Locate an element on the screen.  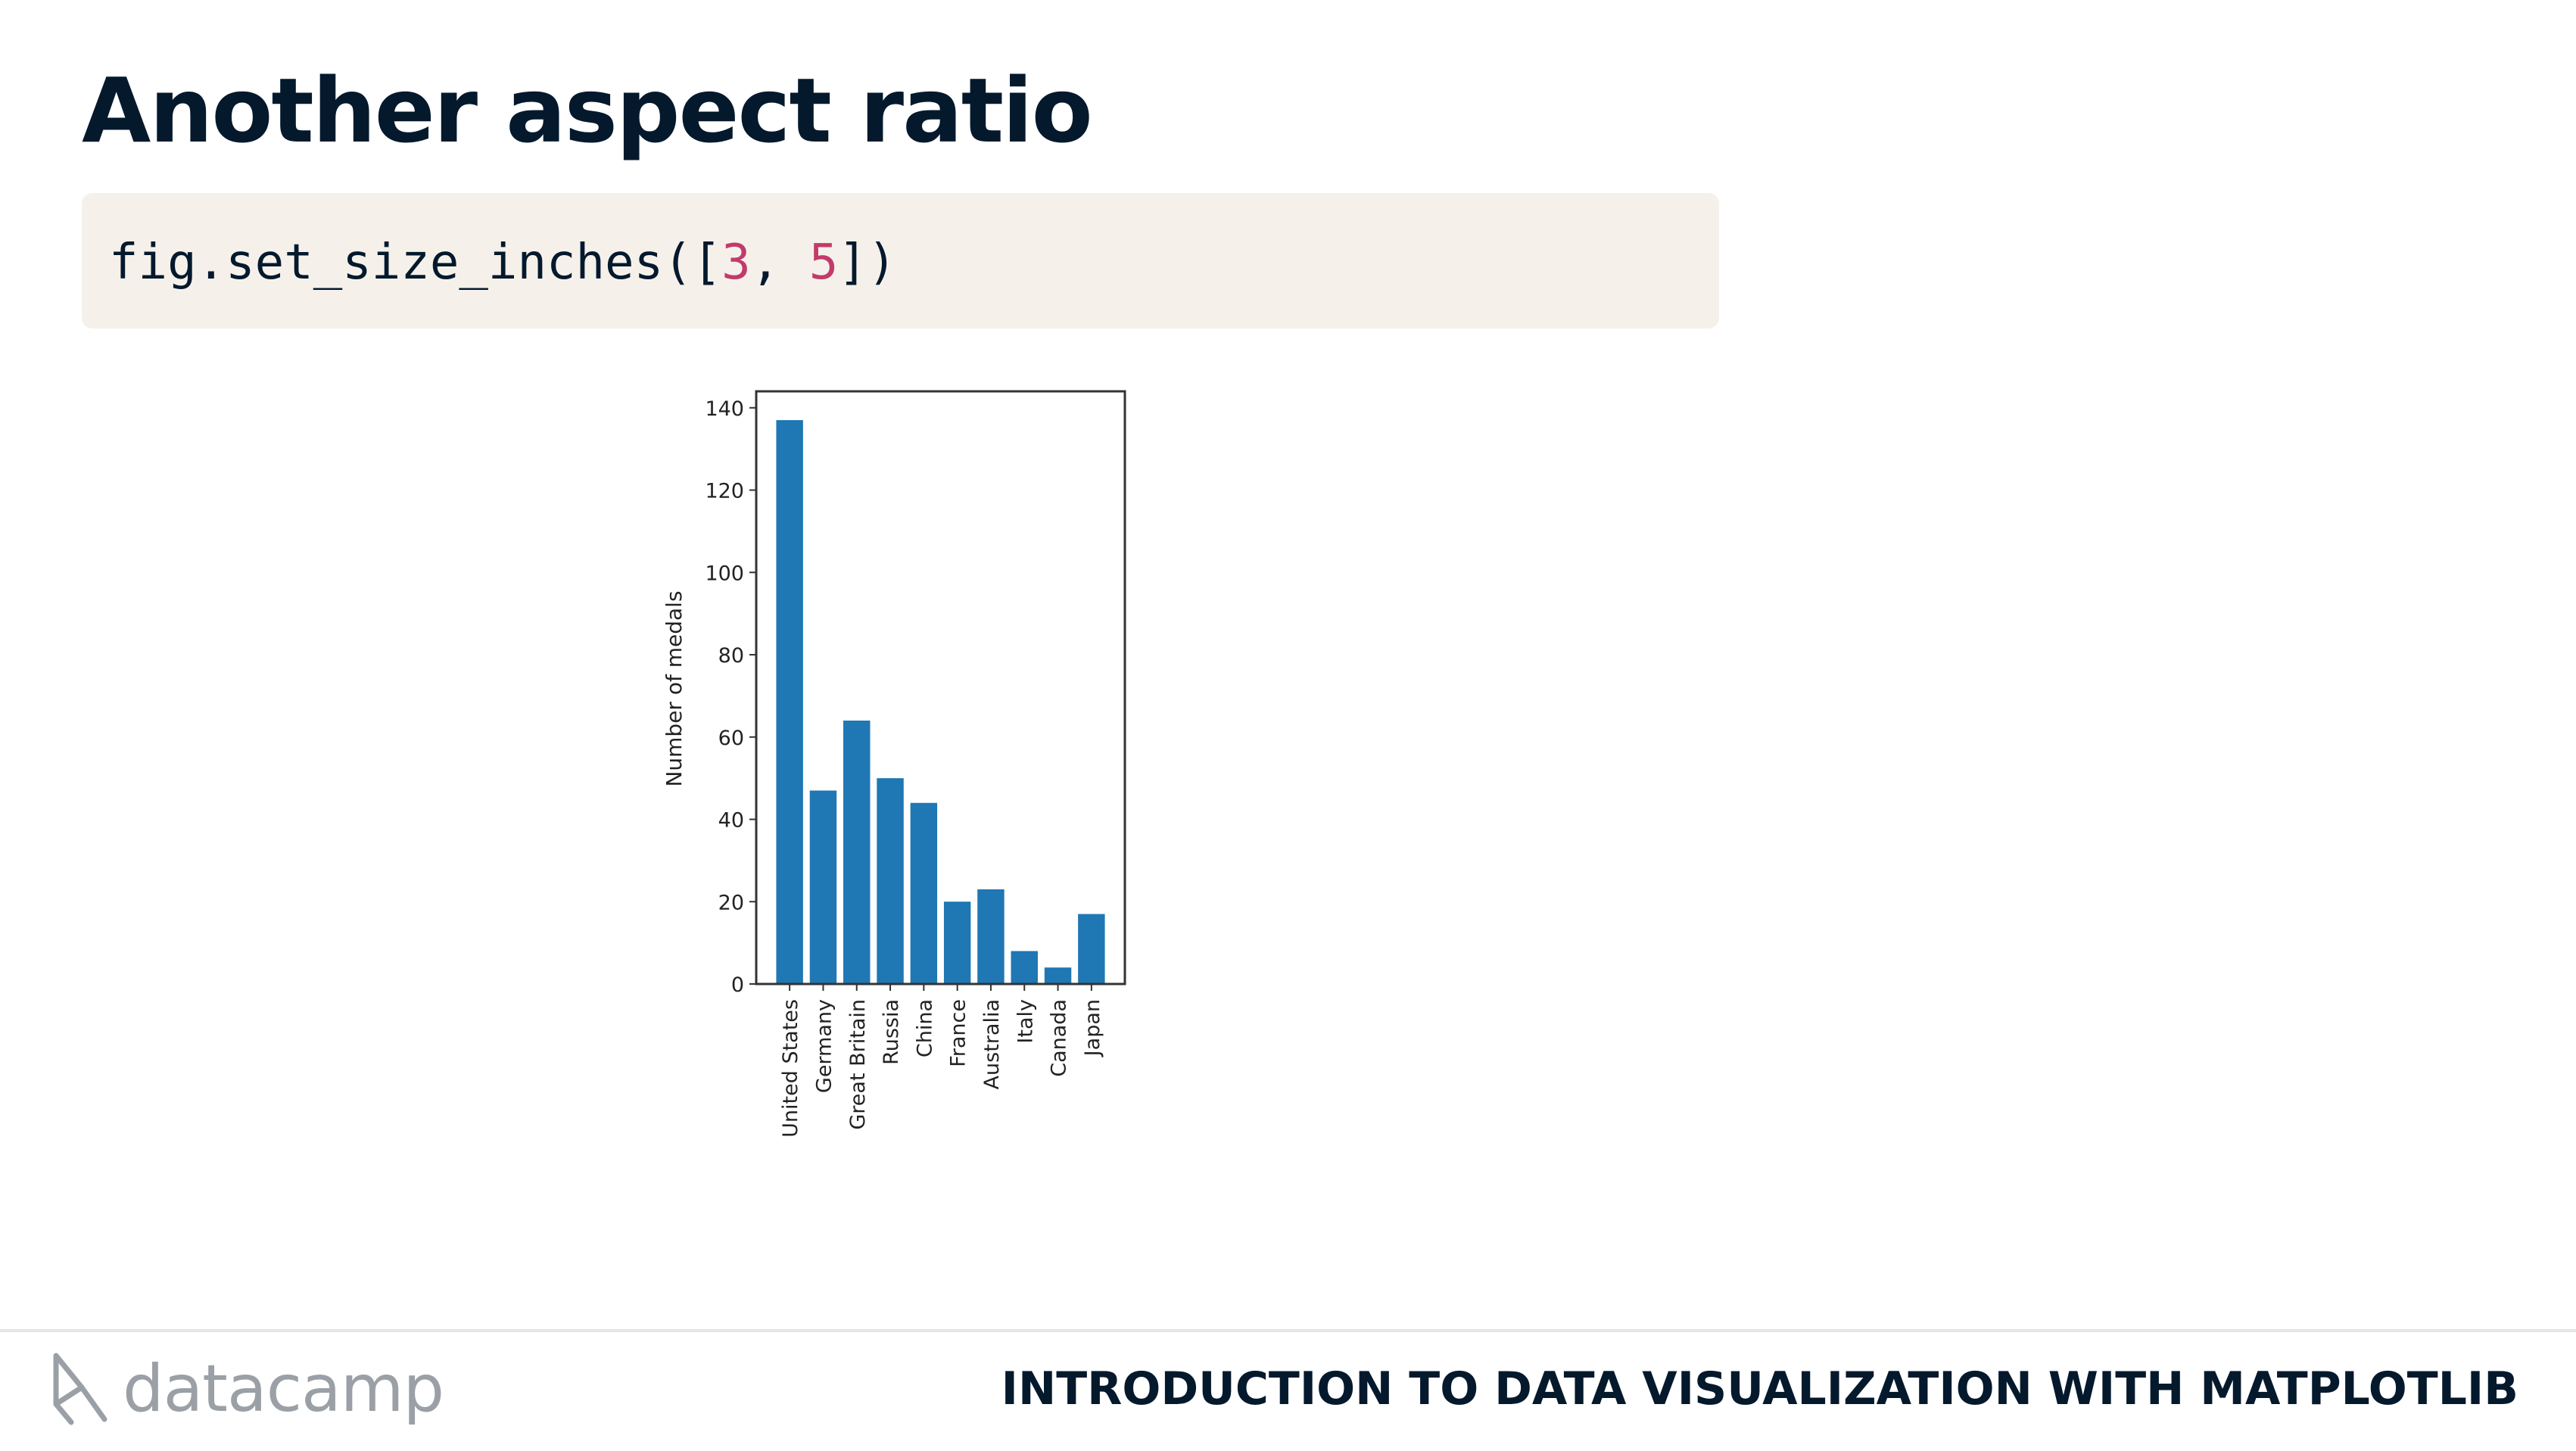
x-tick-label: Japan is located at coordinates (1092, 1028).